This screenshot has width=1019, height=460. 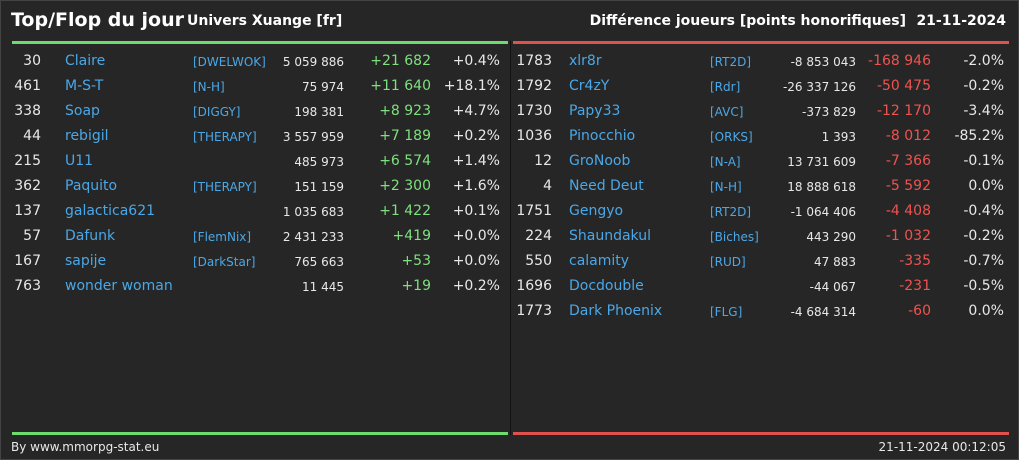 What do you see at coordinates (725, 162) in the screenshot?
I see `alliance-tag-link: [N-A]` at bounding box center [725, 162].